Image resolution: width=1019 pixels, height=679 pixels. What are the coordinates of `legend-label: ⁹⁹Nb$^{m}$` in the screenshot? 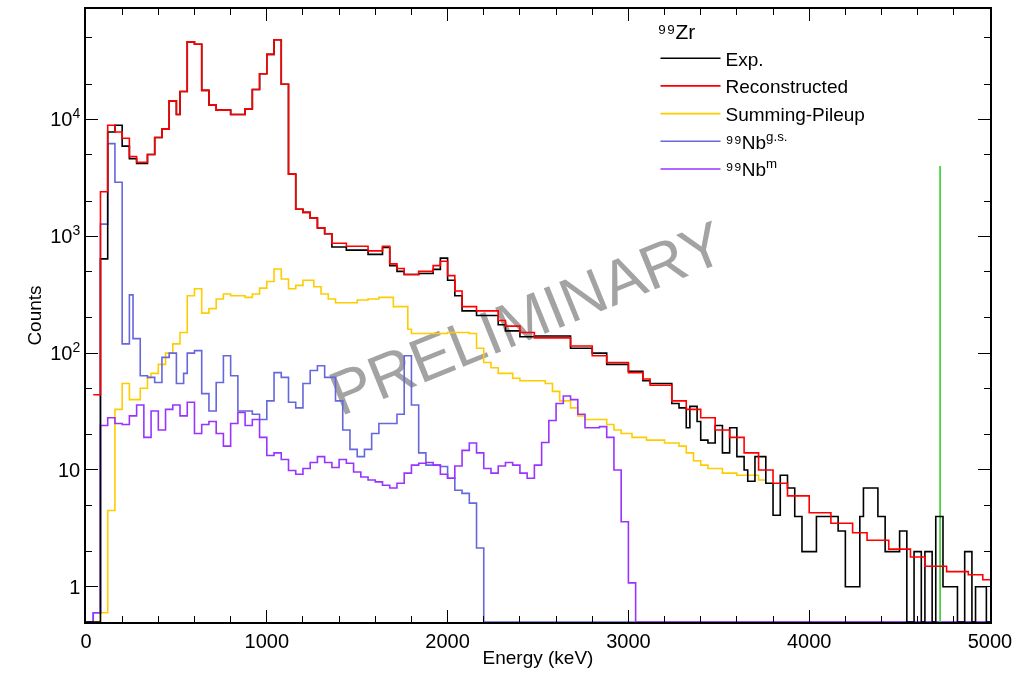 It's located at (751, 168).